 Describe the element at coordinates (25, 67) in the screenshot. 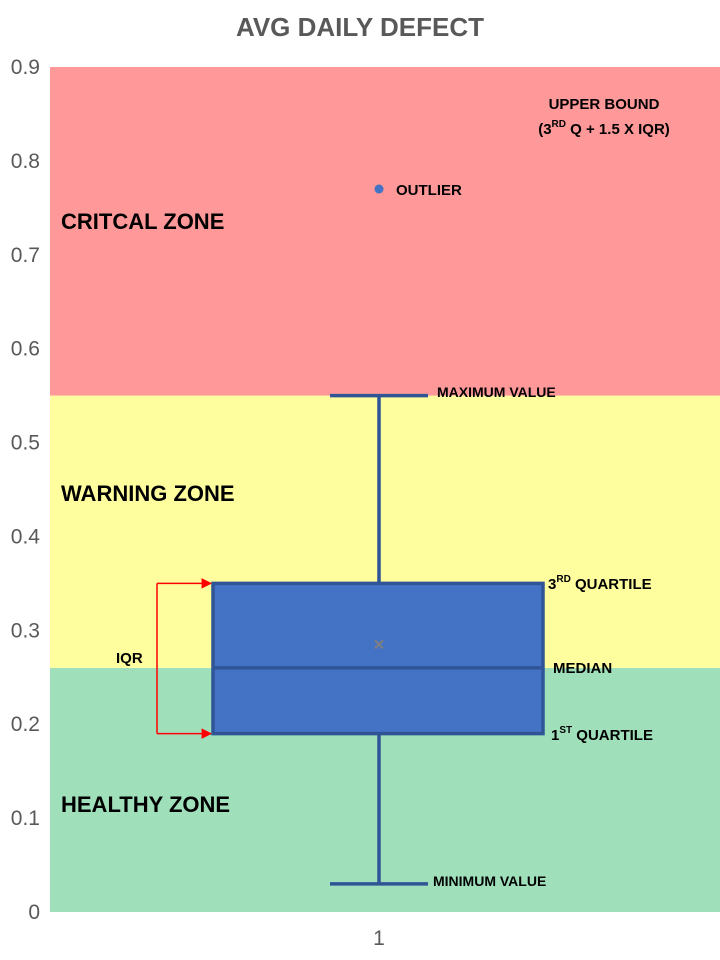

I see `y-tick-label-9: 0.9` at that location.